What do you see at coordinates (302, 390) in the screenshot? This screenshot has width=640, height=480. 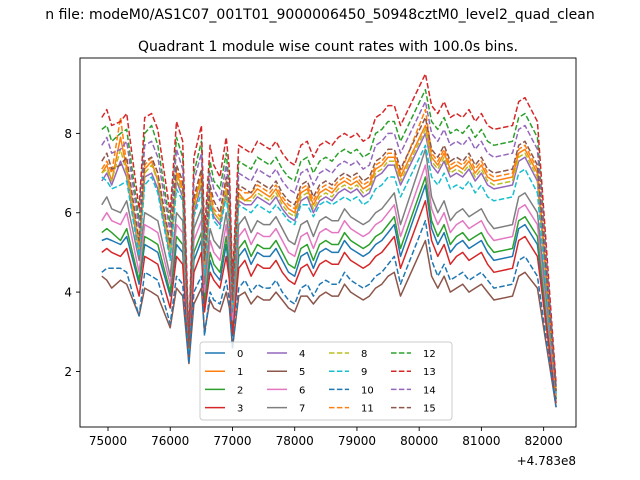 I see `legend-label-6: 6` at bounding box center [302, 390].